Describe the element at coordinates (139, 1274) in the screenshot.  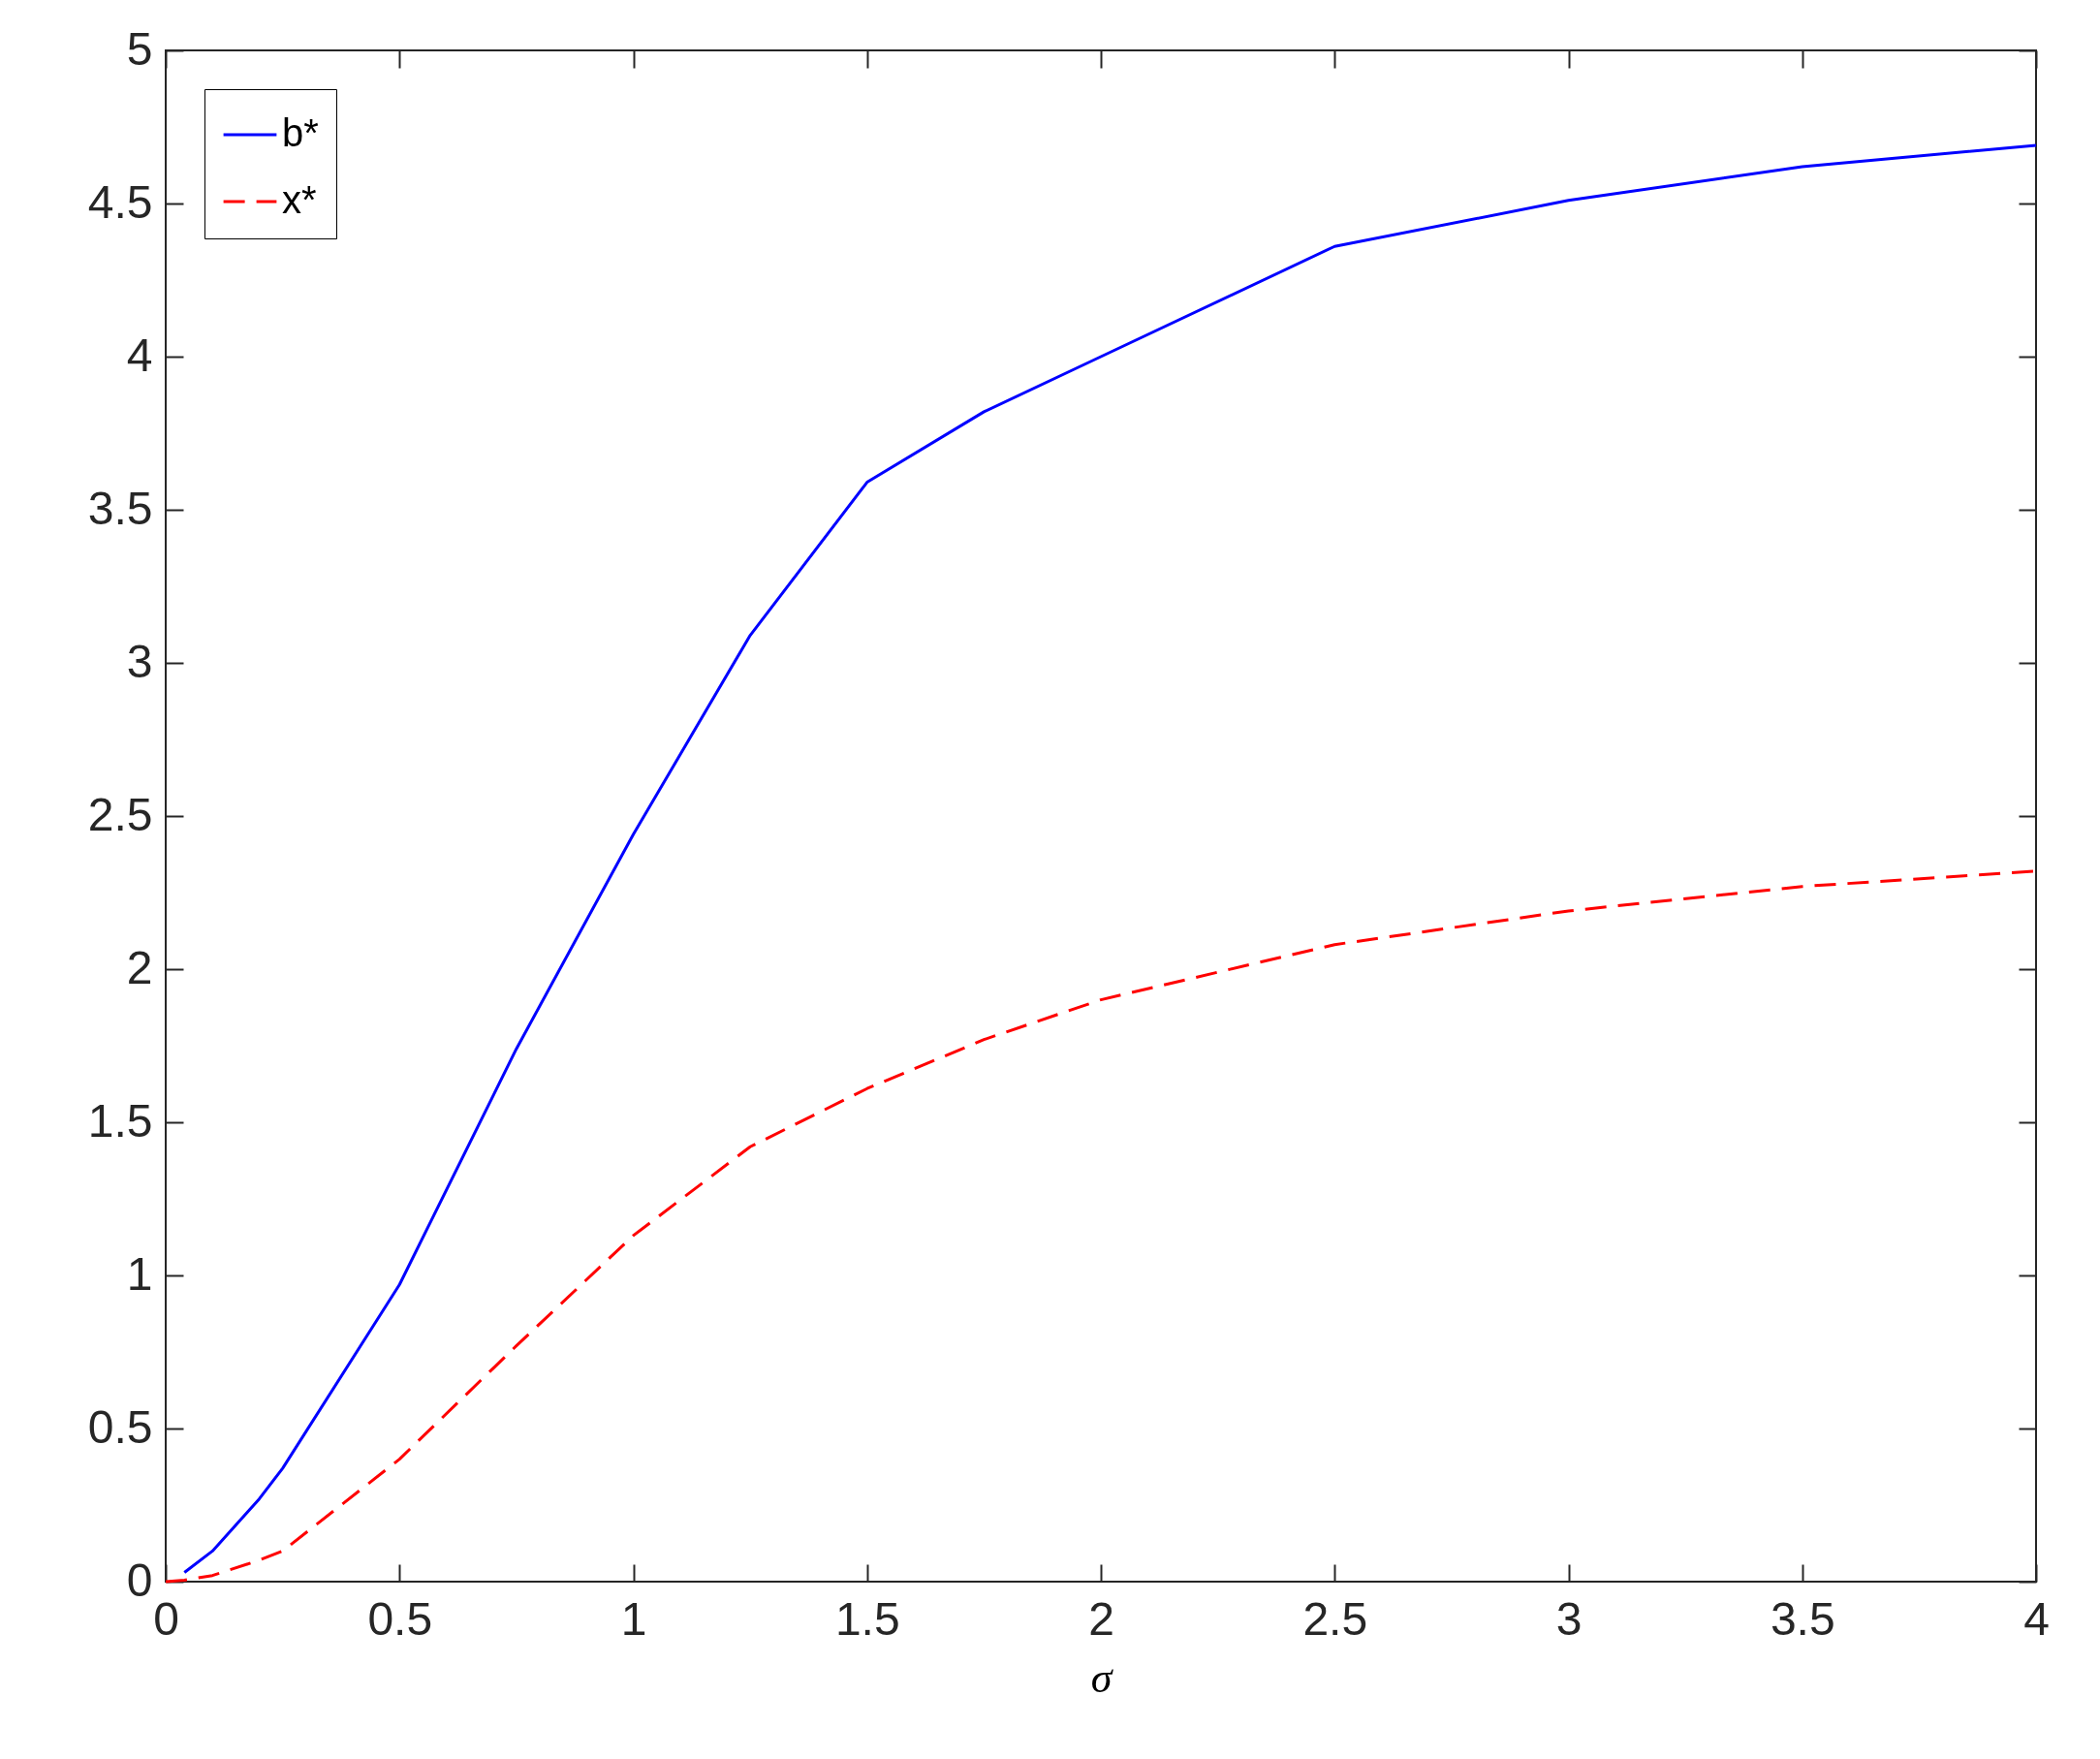
I see `y-tick-label: 1` at that location.